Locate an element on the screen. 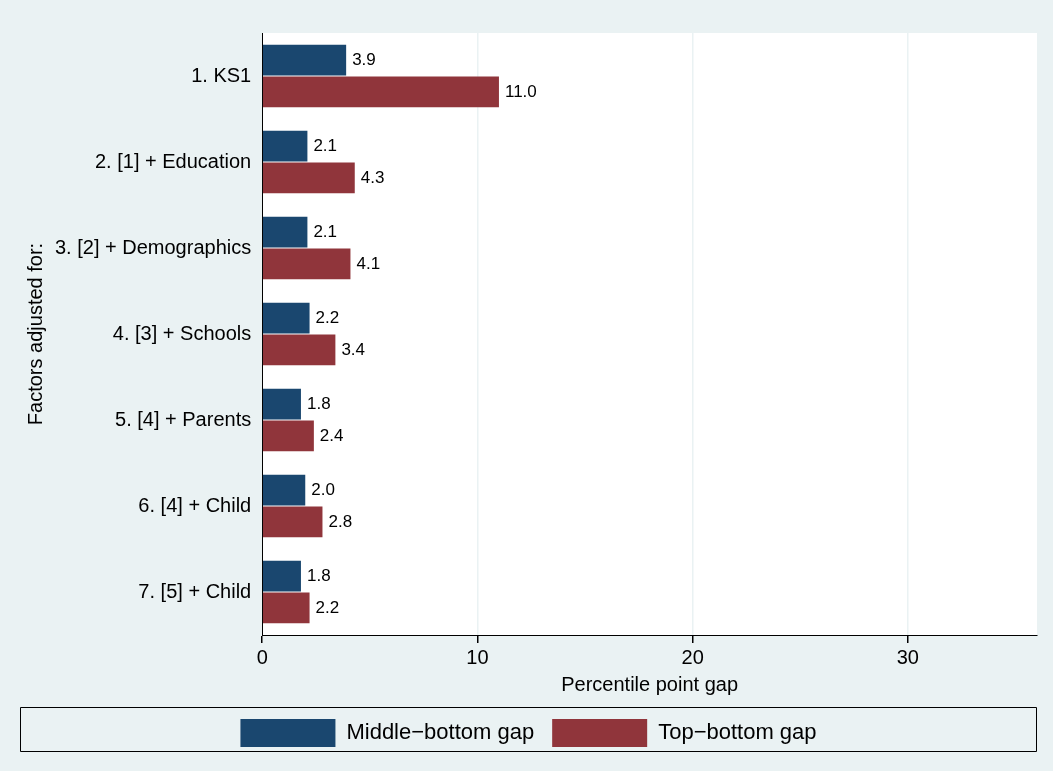 This screenshot has width=1053, height=771. y-tick-label: 1. KS1 is located at coordinates (221, 74).